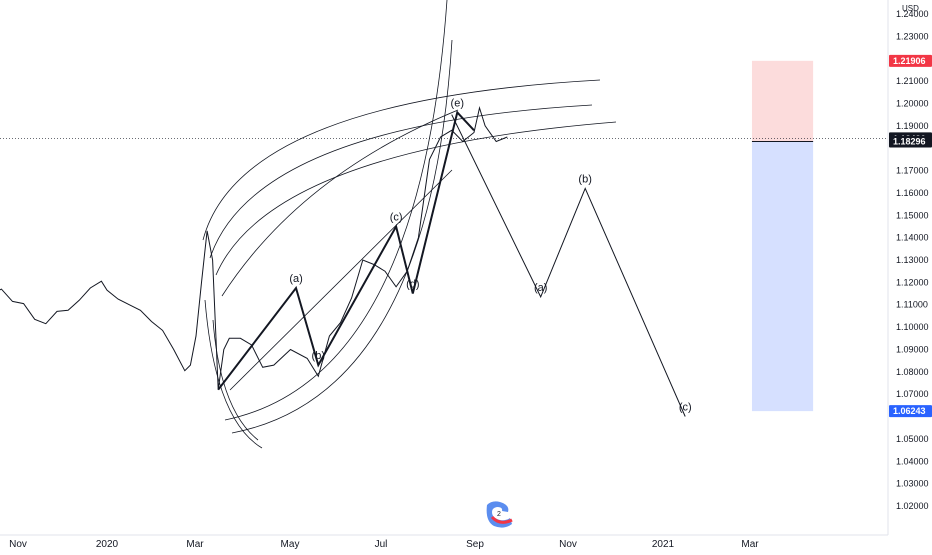 The width and height of the screenshot is (932, 555). What do you see at coordinates (912, 506) in the screenshot?
I see `y-tick-label: 1.02000` at bounding box center [912, 506].